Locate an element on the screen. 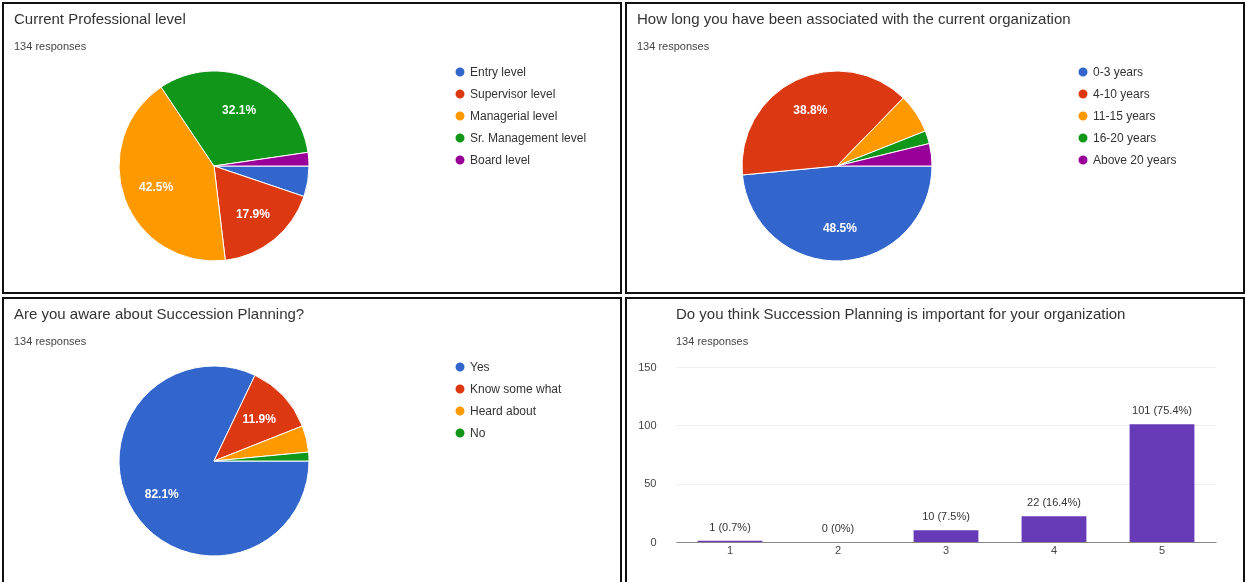 Image resolution: width=1245 pixels, height=582 pixels. legend-label: 16-20 years is located at coordinates (1125, 138).